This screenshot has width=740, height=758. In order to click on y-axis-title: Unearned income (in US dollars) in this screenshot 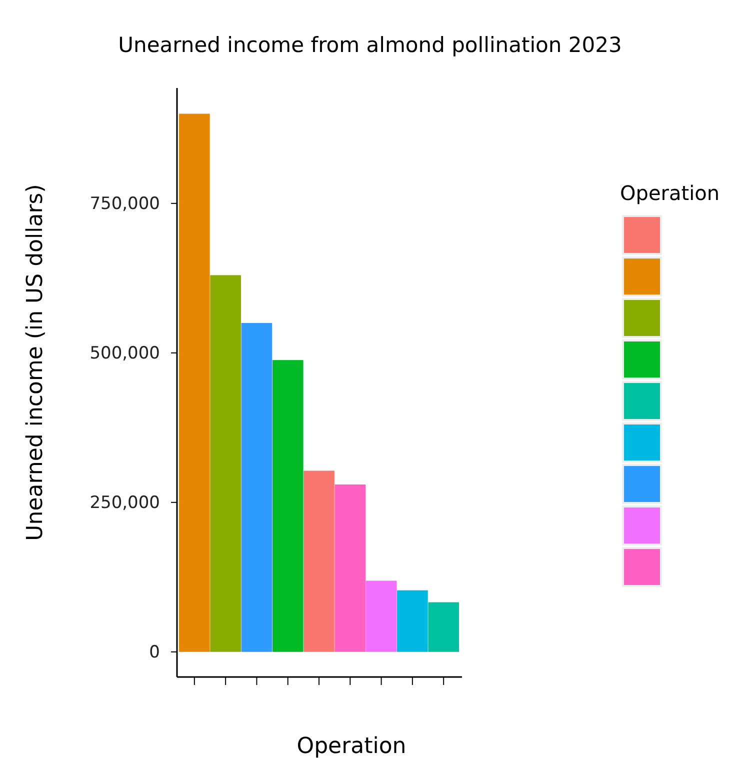, I will do `click(35, 362)`.